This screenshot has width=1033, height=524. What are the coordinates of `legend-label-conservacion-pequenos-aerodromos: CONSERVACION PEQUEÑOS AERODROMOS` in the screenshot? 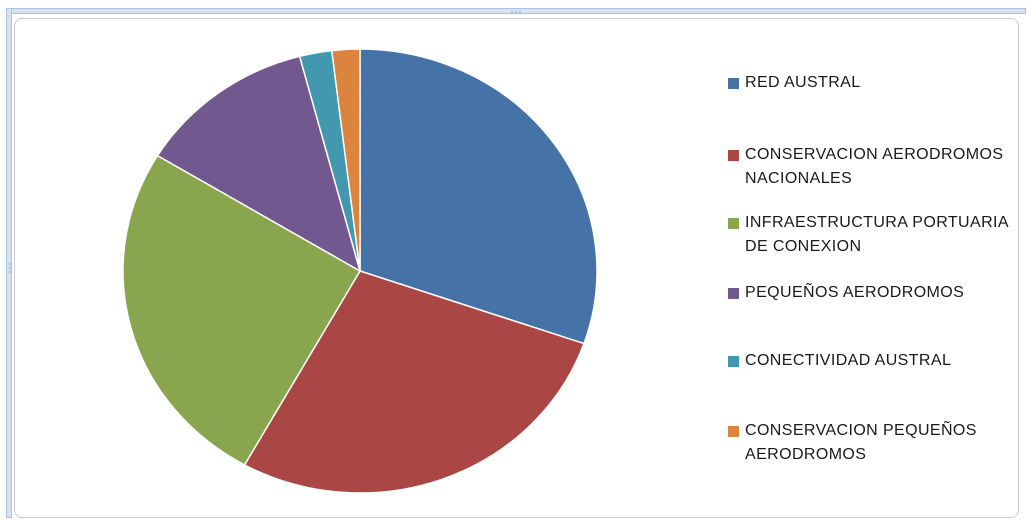 It's located at (861, 442).